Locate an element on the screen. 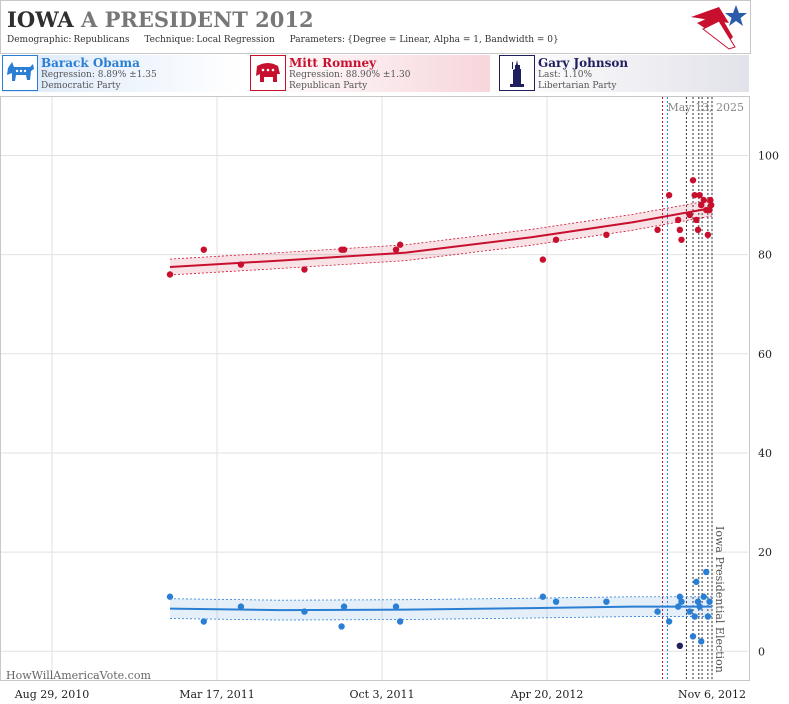 This screenshot has width=789, height=704. x-tick-label: Oct 3, 2011 is located at coordinates (381, 694).